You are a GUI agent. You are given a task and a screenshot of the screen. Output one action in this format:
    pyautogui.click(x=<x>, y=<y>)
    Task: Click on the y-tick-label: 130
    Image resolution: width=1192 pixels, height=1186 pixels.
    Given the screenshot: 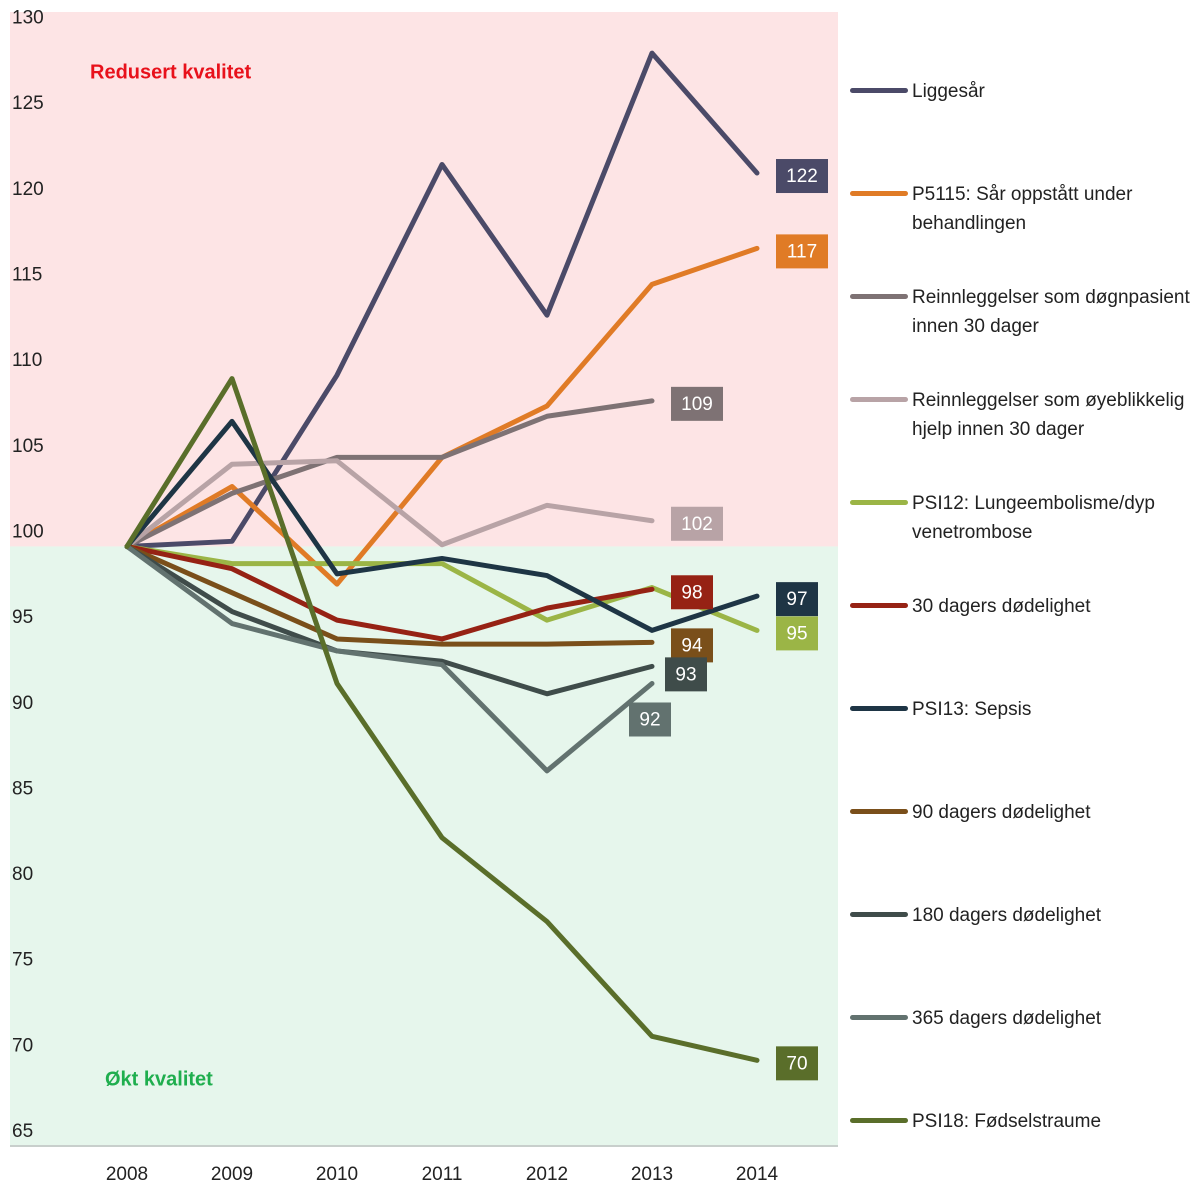 What is the action you would take?
    pyautogui.click(x=28, y=18)
    